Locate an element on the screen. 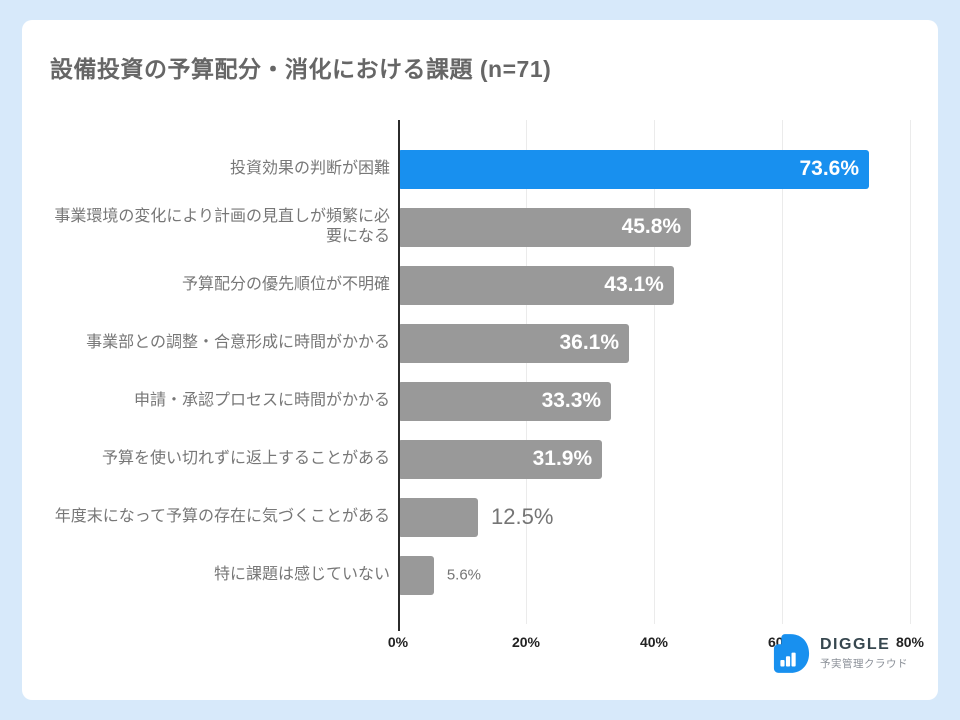 The width and height of the screenshot is (960, 720). brand-footer: DIGGLE 予実管理クラウド is located at coordinates (840, 653).